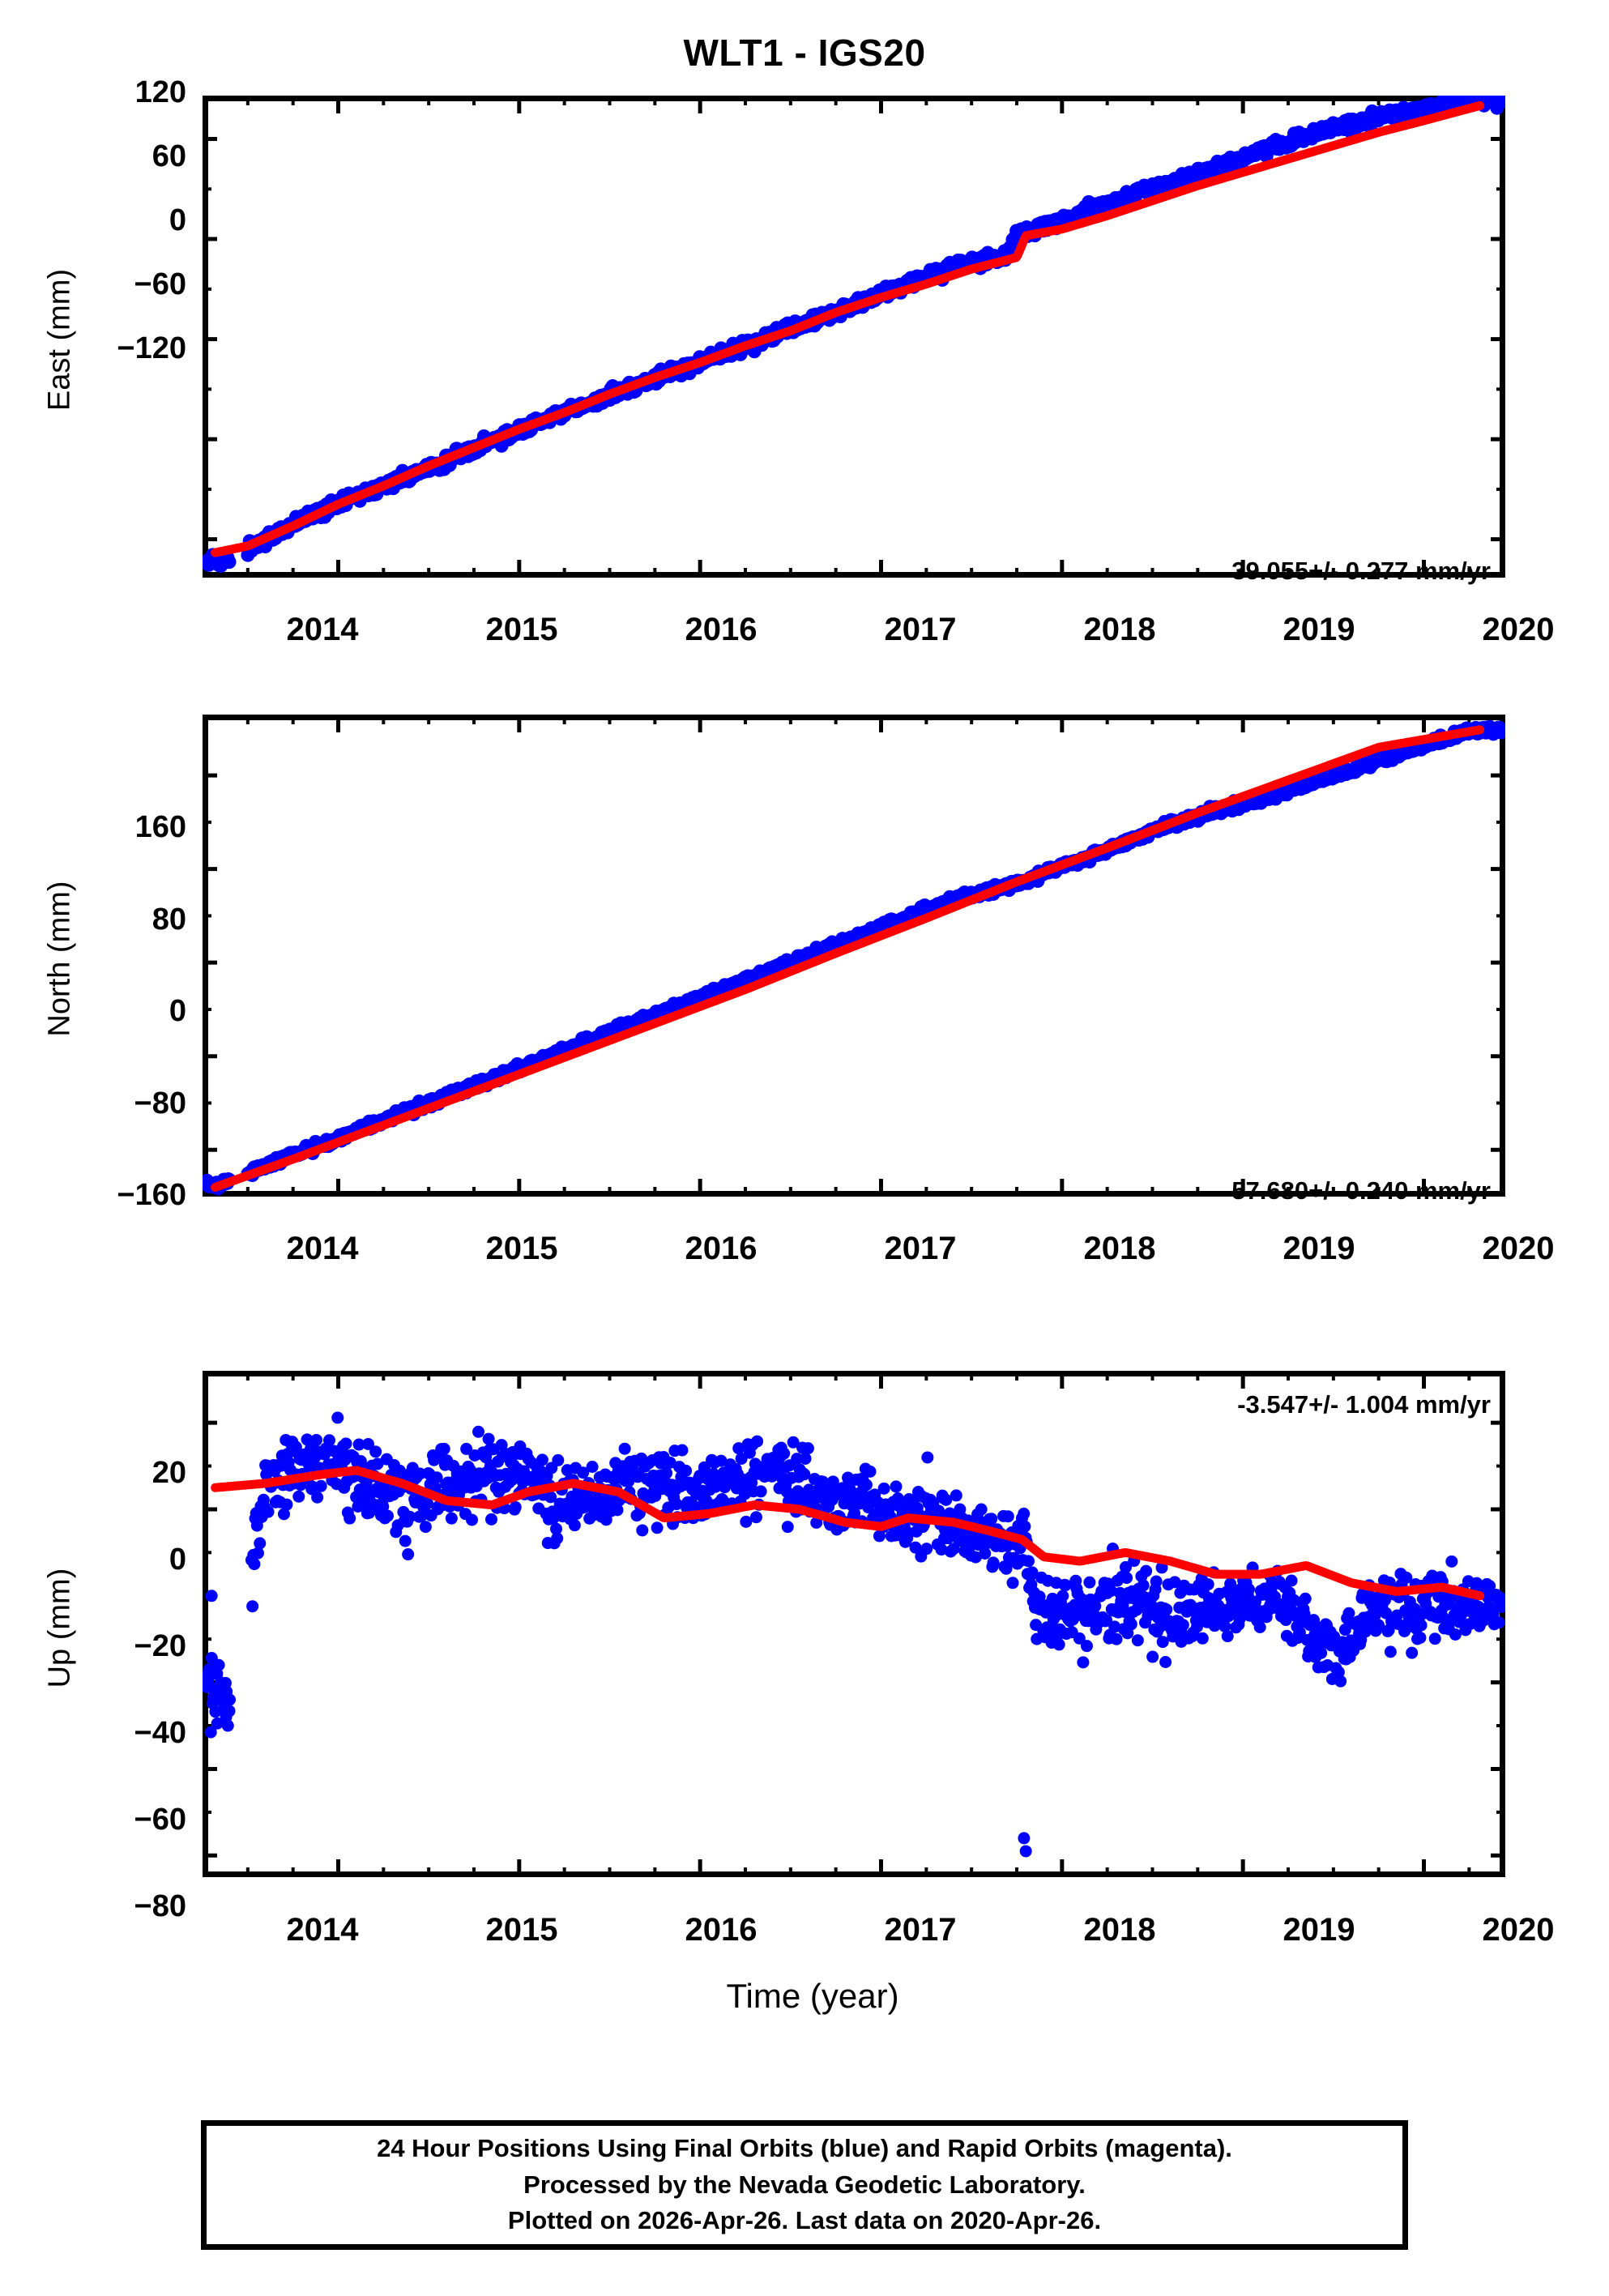 The width and height of the screenshot is (1609, 2296). What do you see at coordinates (1361, 1191) in the screenshot?
I see `panel-north-rate: 57.680+/- 0.240 mm/yr` at bounding box center [1361, 1191].